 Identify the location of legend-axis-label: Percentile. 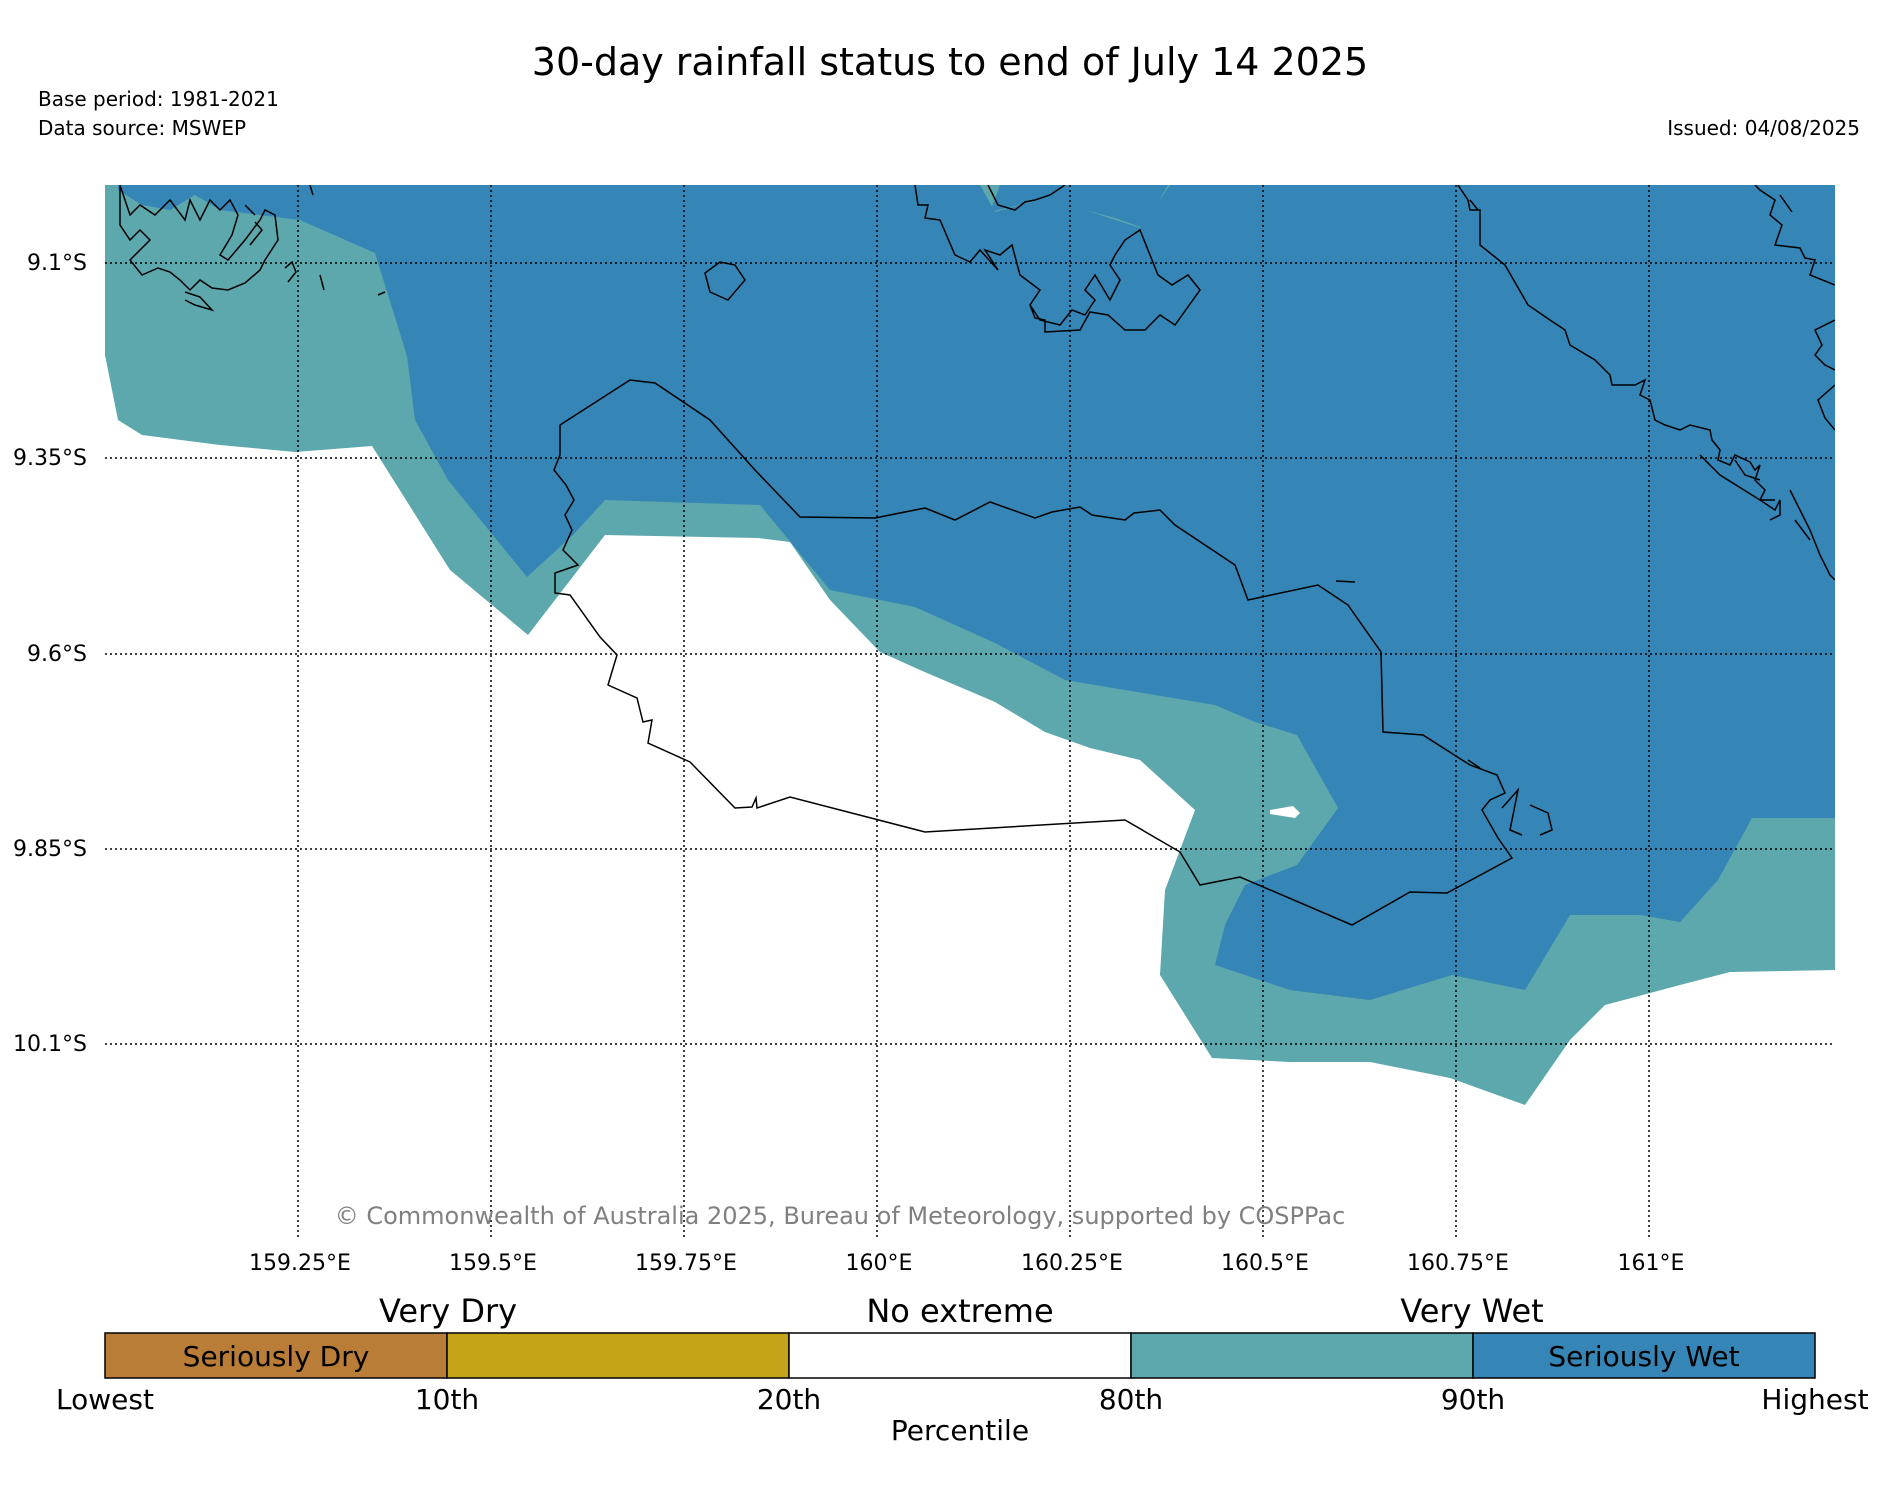
(960, 1430).